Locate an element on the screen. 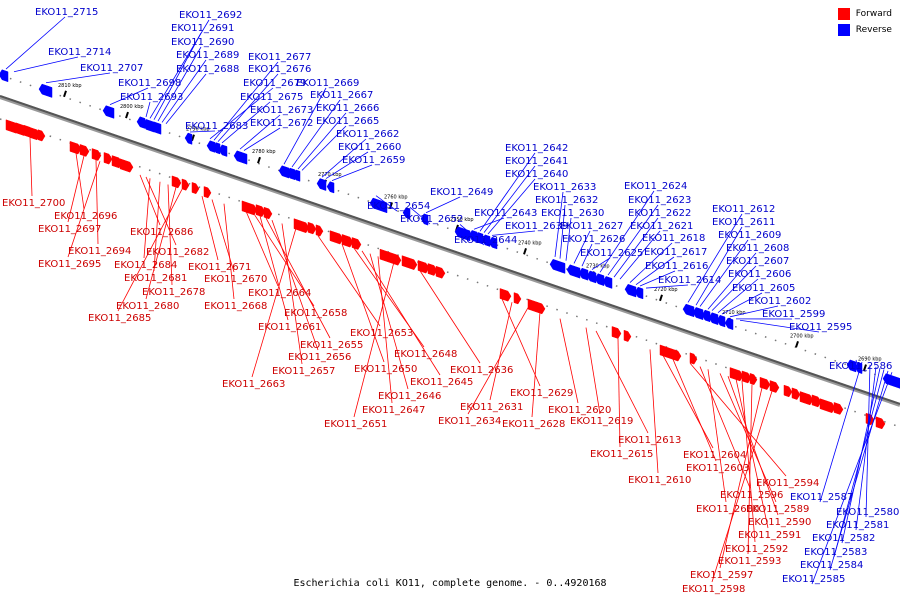 The height and width of the screenshot is (600, 900). forward-gene-label: EKO11_2681 is located at coordinates (155, 278).